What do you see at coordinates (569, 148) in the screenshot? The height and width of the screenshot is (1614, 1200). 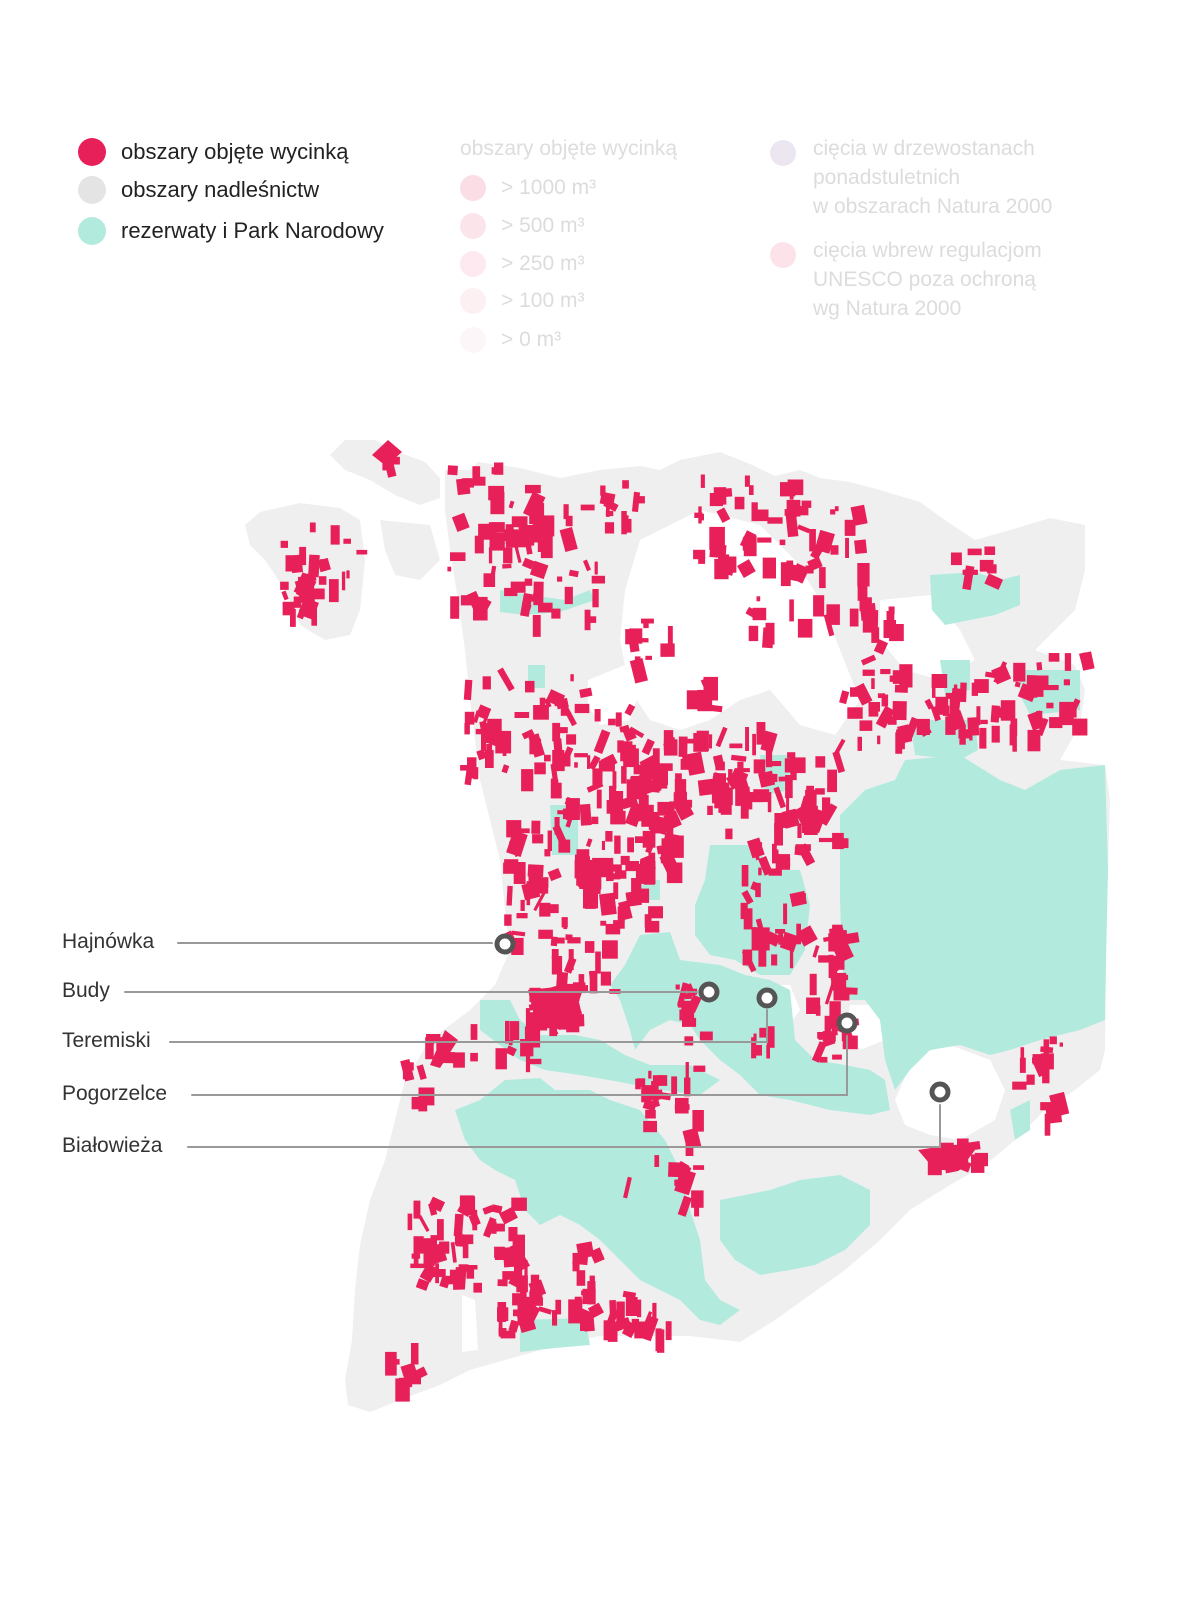 I see `legend-volume-title: obszary objęte wycinką` at bounding box center [569, 148].